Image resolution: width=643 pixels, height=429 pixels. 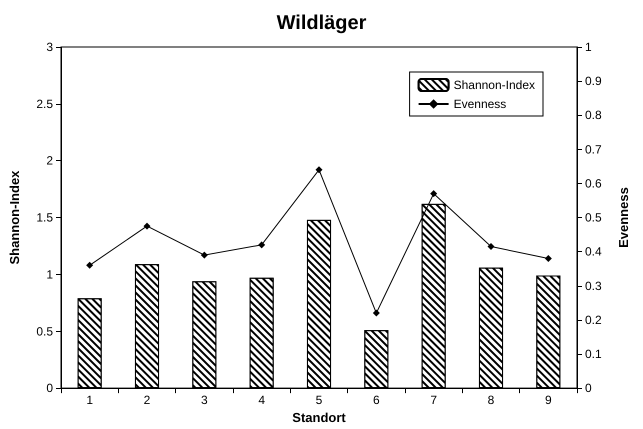 What do you see at coordinates (593, 217) in the screenshot?
I see `y2-tick-label: 0.5` at bounding box center [593, 217].